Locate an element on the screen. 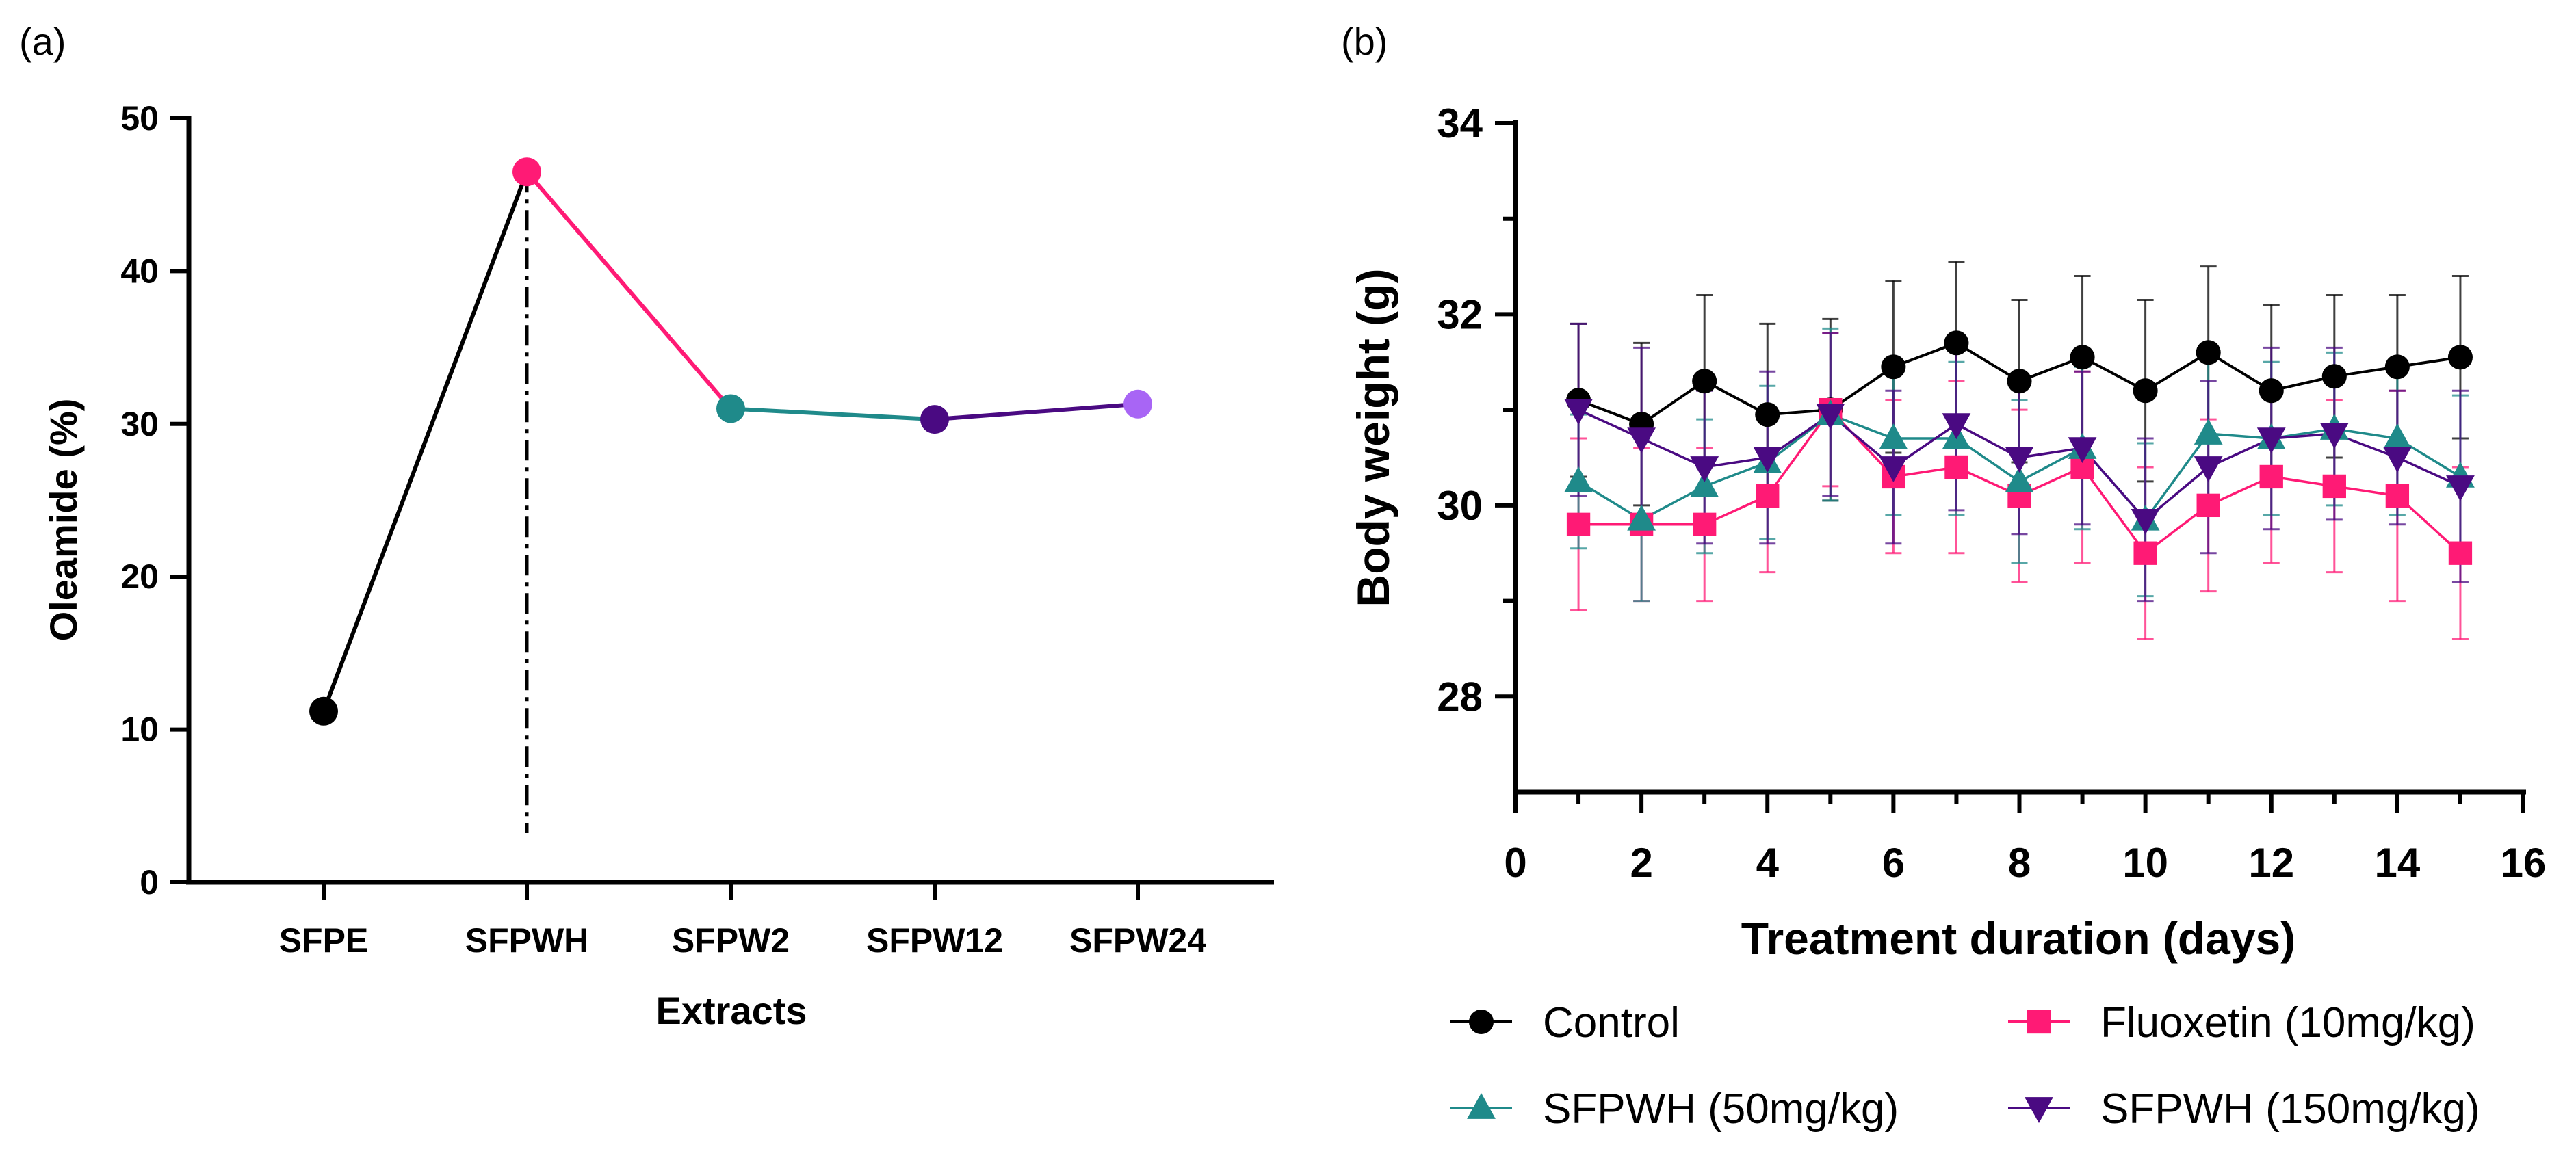  legend-item-sfpwh-50mg-kg: SFPWH (50mg/kg) is located at coordinates (1675, 1109).